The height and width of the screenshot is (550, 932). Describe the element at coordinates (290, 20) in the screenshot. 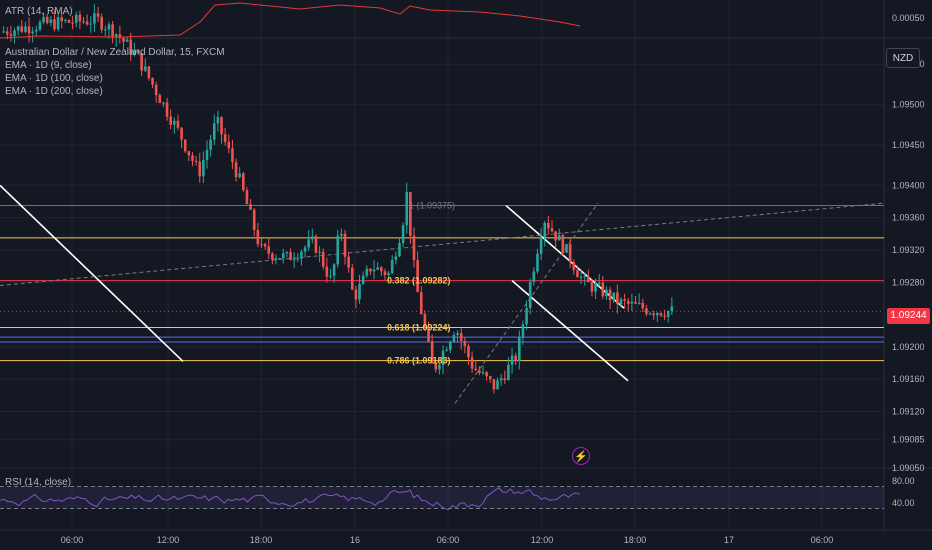

I see `atr-line` at that location.